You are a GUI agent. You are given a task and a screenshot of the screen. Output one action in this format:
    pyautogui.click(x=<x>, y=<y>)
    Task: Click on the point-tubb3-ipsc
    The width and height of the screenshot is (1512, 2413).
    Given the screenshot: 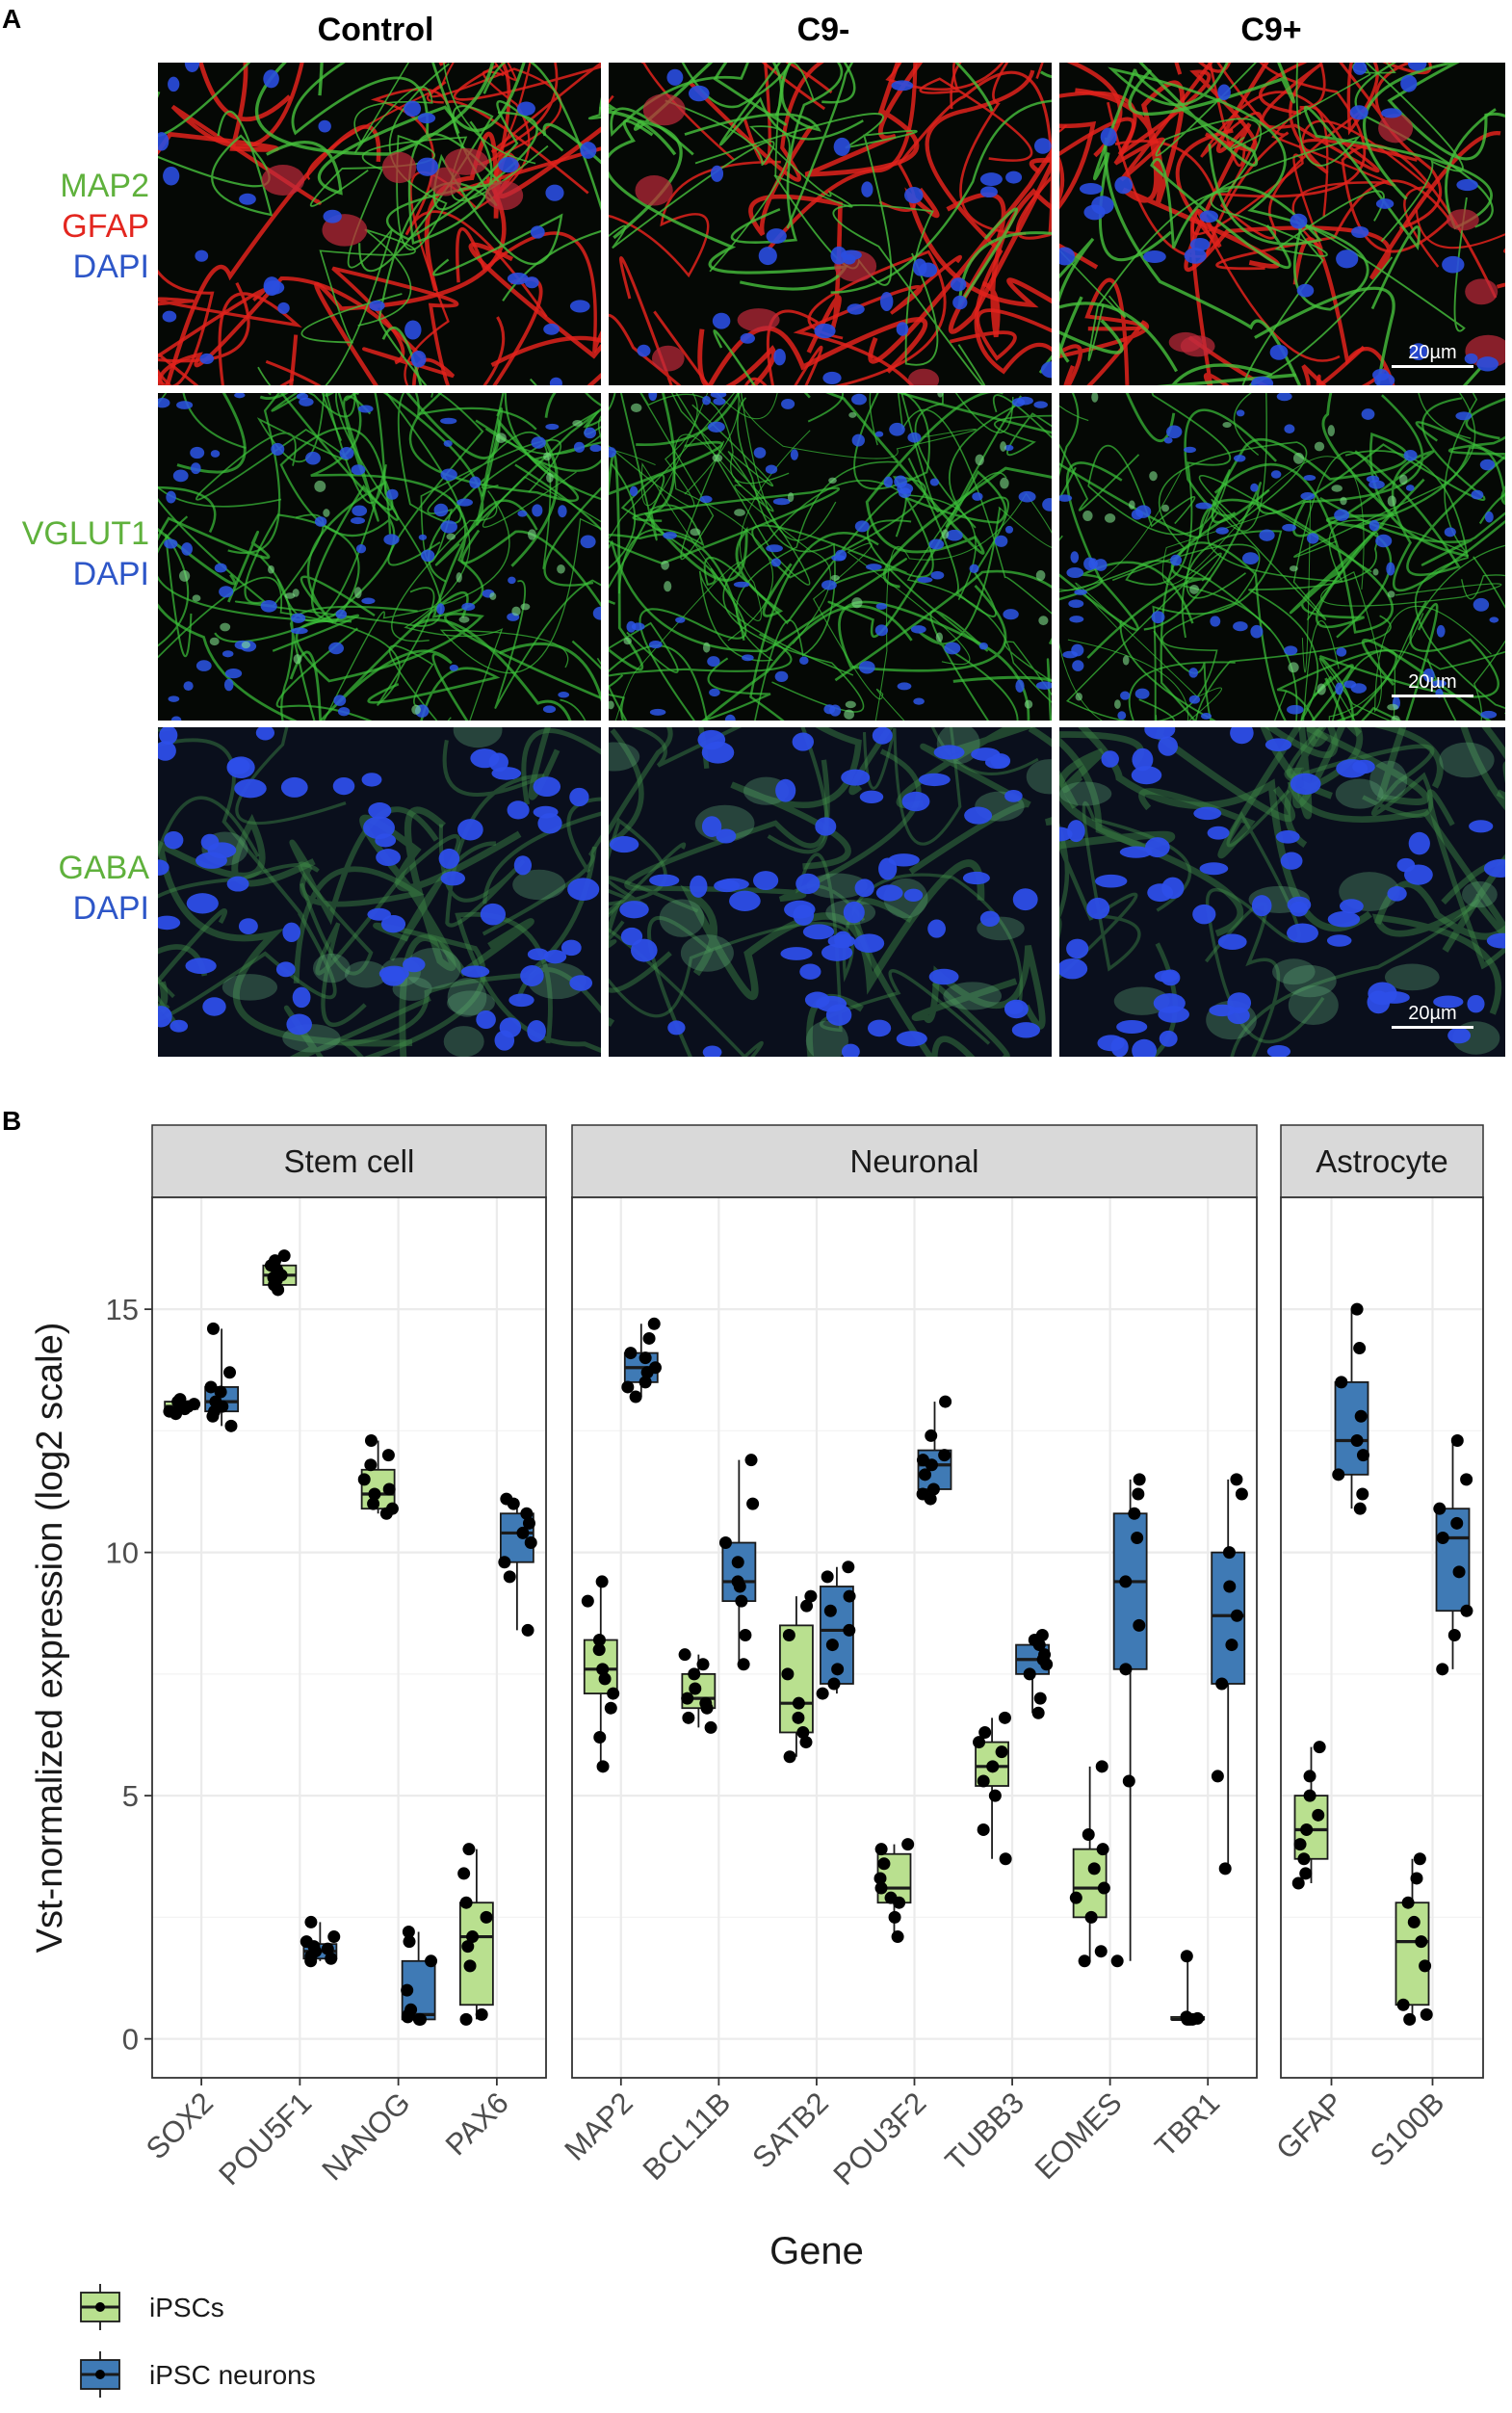 What is the action you would take?
    pyautogui.click(x=983, y=1830)
    